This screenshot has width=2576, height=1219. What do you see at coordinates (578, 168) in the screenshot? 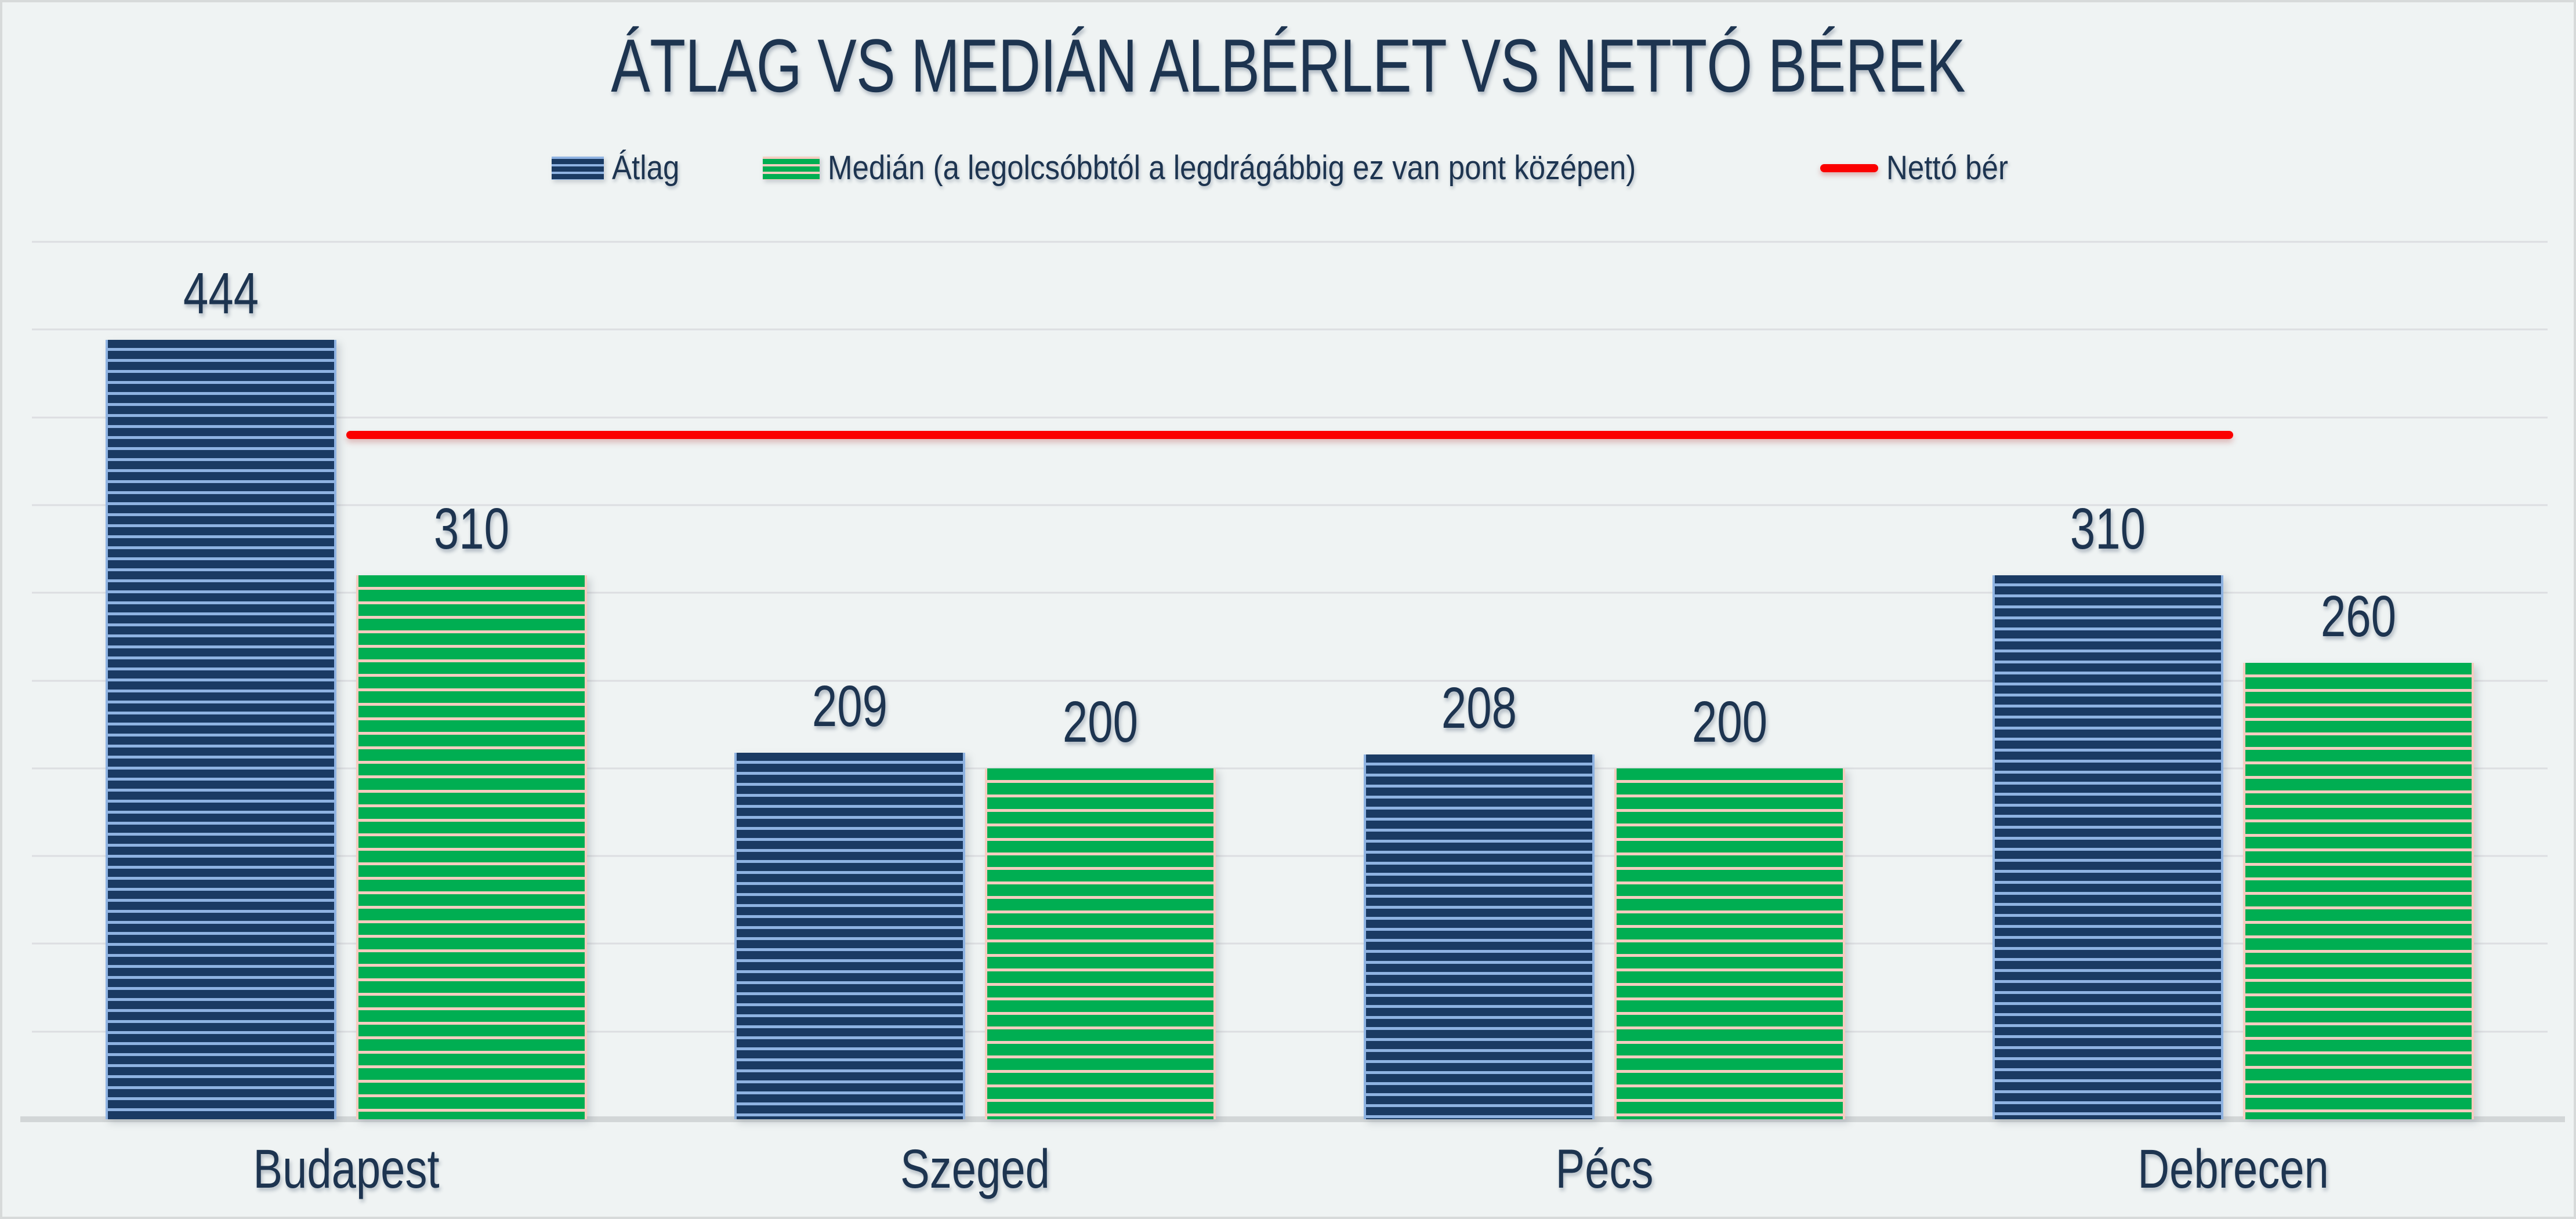
I see `legend-swatch-atlag-icon` at bounding box center [578, 168].